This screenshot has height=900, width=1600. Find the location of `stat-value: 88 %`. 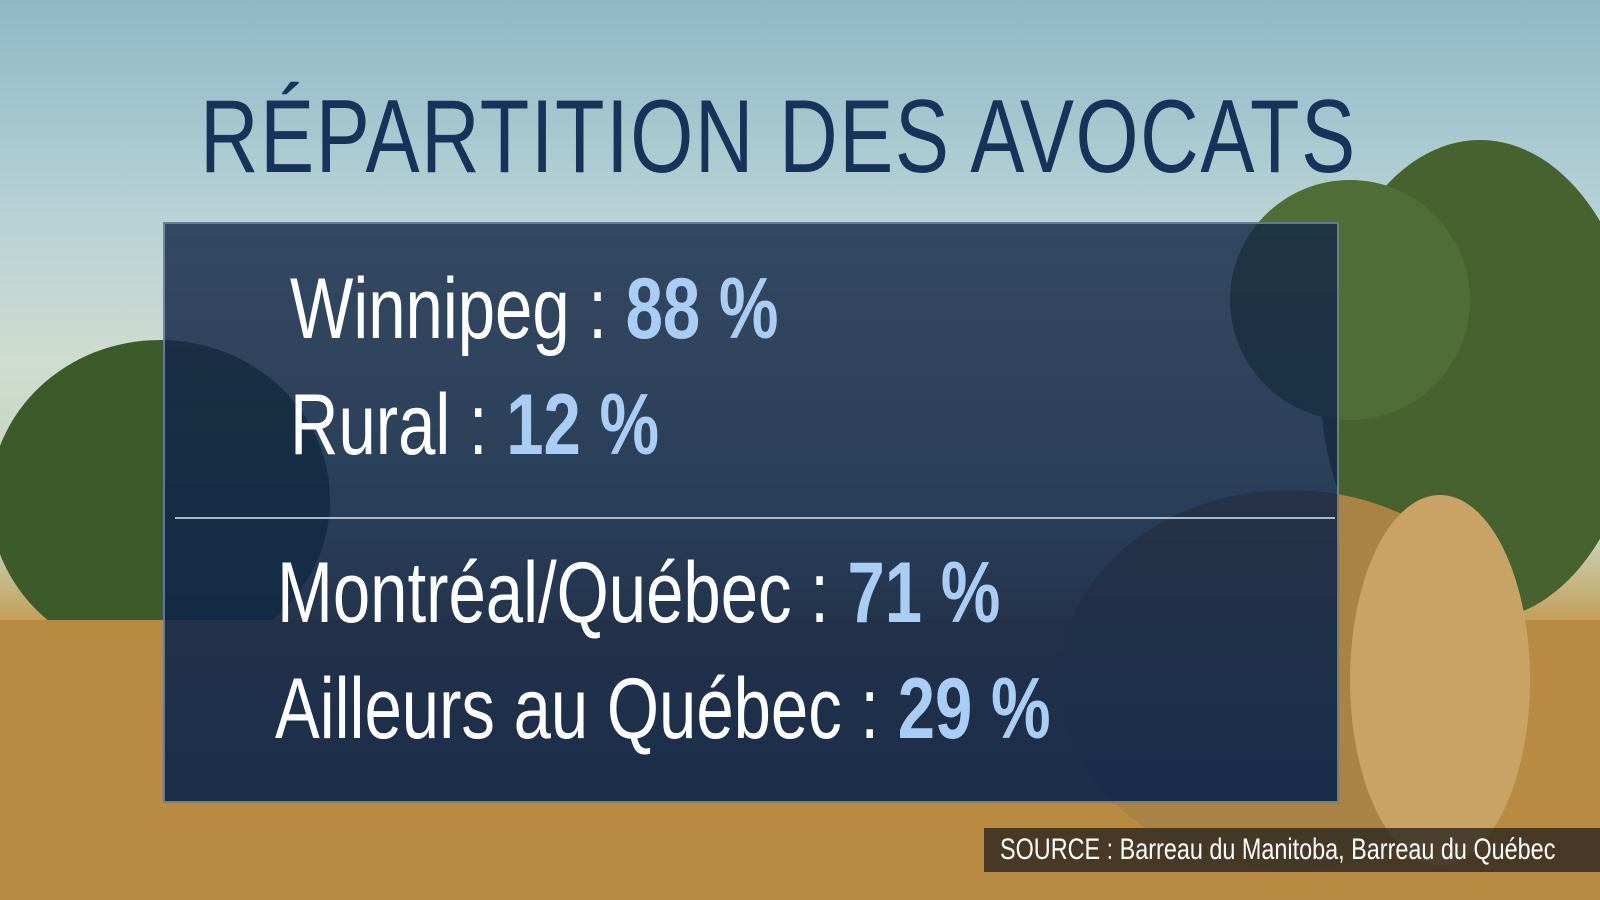

stat-value: 88 % is located at coordinates (702, 309).